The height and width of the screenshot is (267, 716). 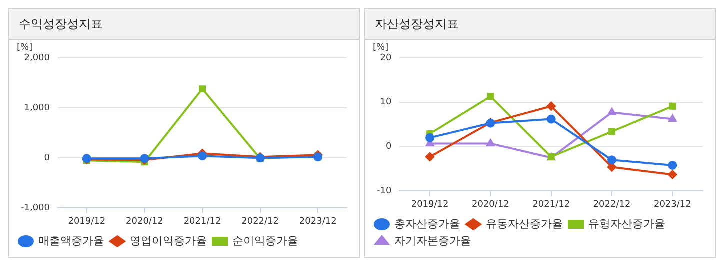 I want to click on y-tick-label: 20, so click(x=386, y=58).